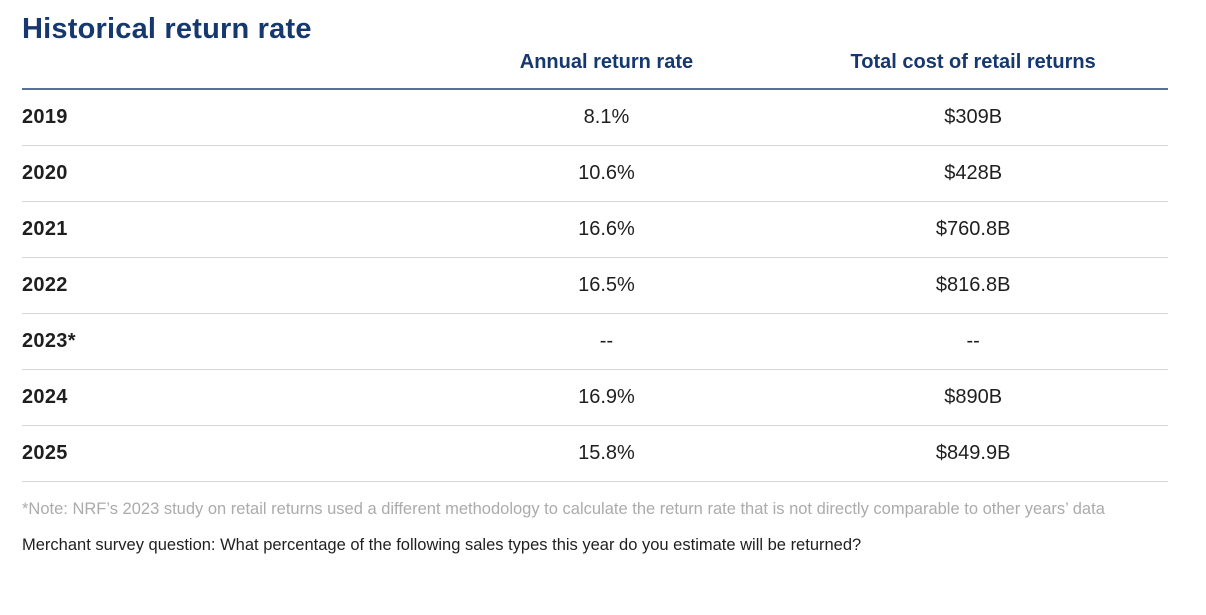 Image resolution: width=1206 pixels, height=615 pixels. I want to click on rate-cell: 16.5%, so click(606, 284).